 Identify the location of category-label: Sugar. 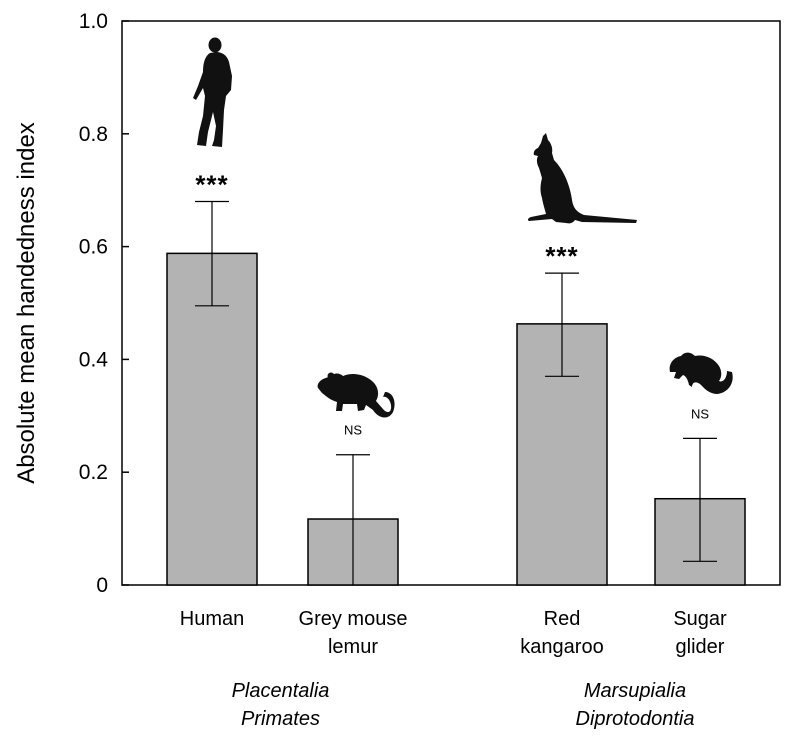
(700, 619).